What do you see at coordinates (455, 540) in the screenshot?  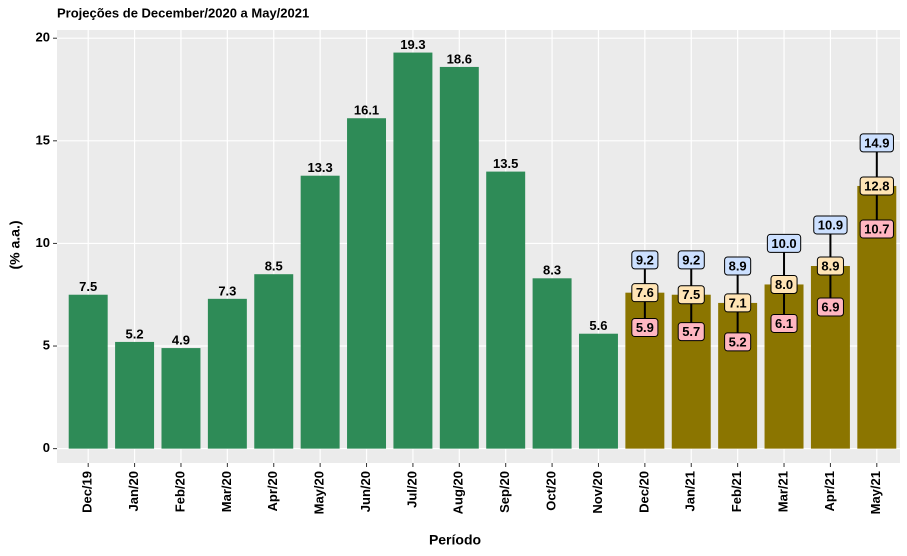 I see `x-axis-label: Período` at bounding box center [455, 540].